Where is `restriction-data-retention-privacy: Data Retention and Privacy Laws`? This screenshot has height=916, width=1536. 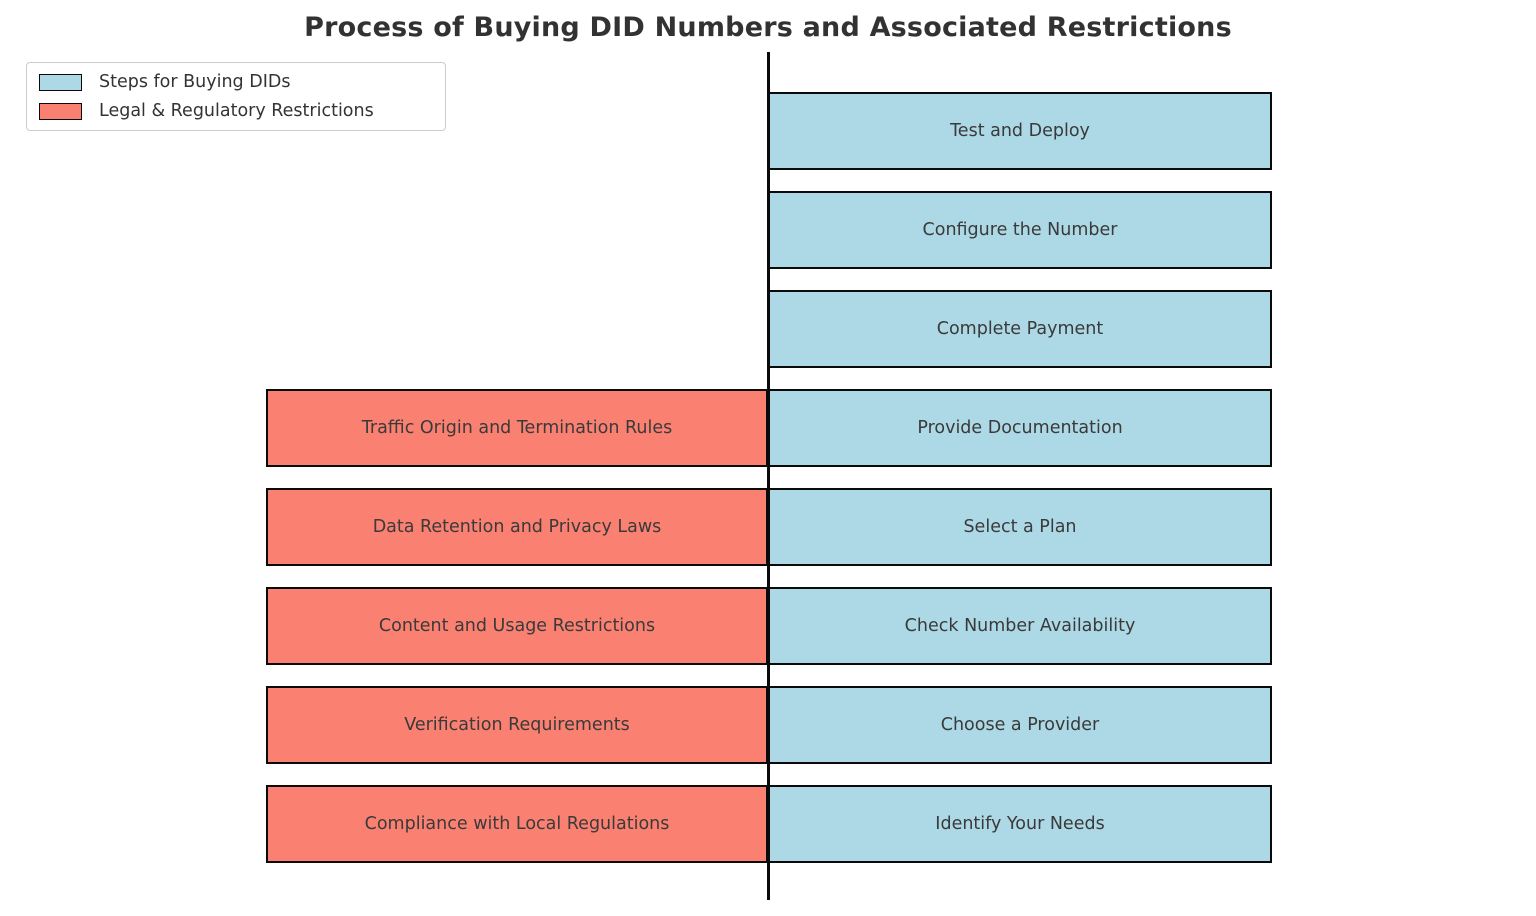
restriction-data-retention-privacy: Data Retention and Privacy Laws is located at coordinates (517, 527).